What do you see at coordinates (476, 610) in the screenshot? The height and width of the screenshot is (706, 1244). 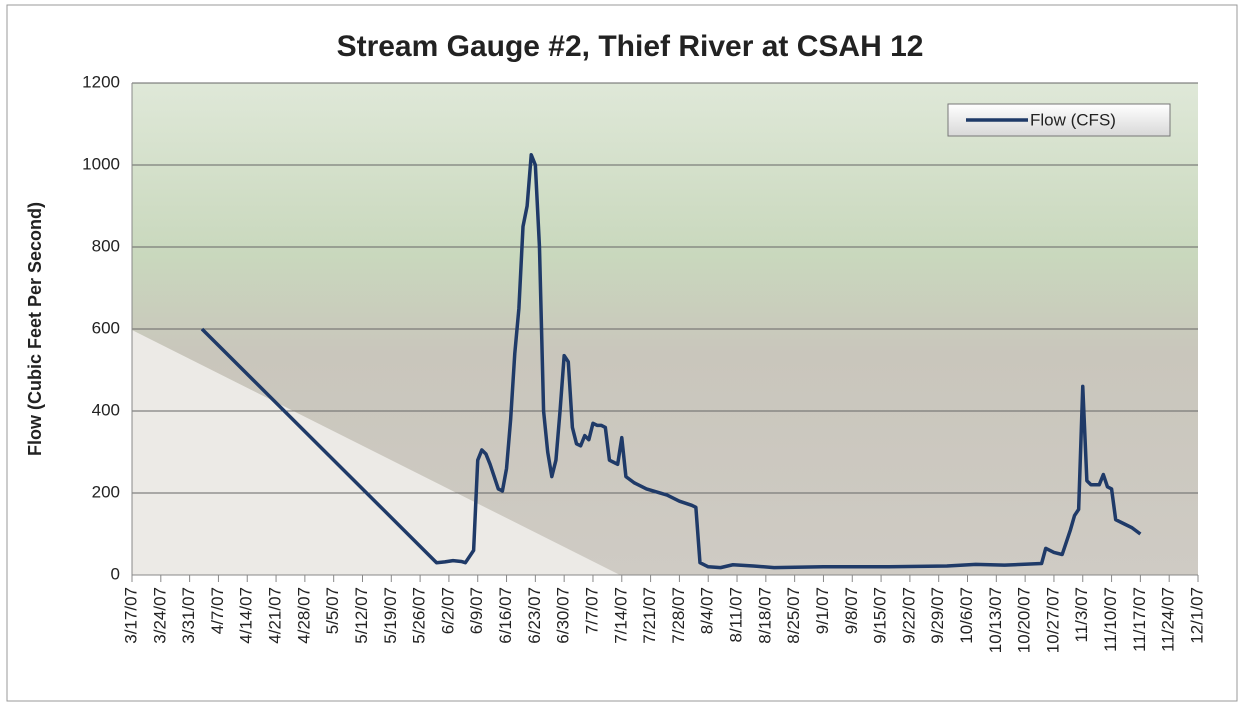 I see `x-tick-label: 6/9/07` at bounding box center [476, 610].